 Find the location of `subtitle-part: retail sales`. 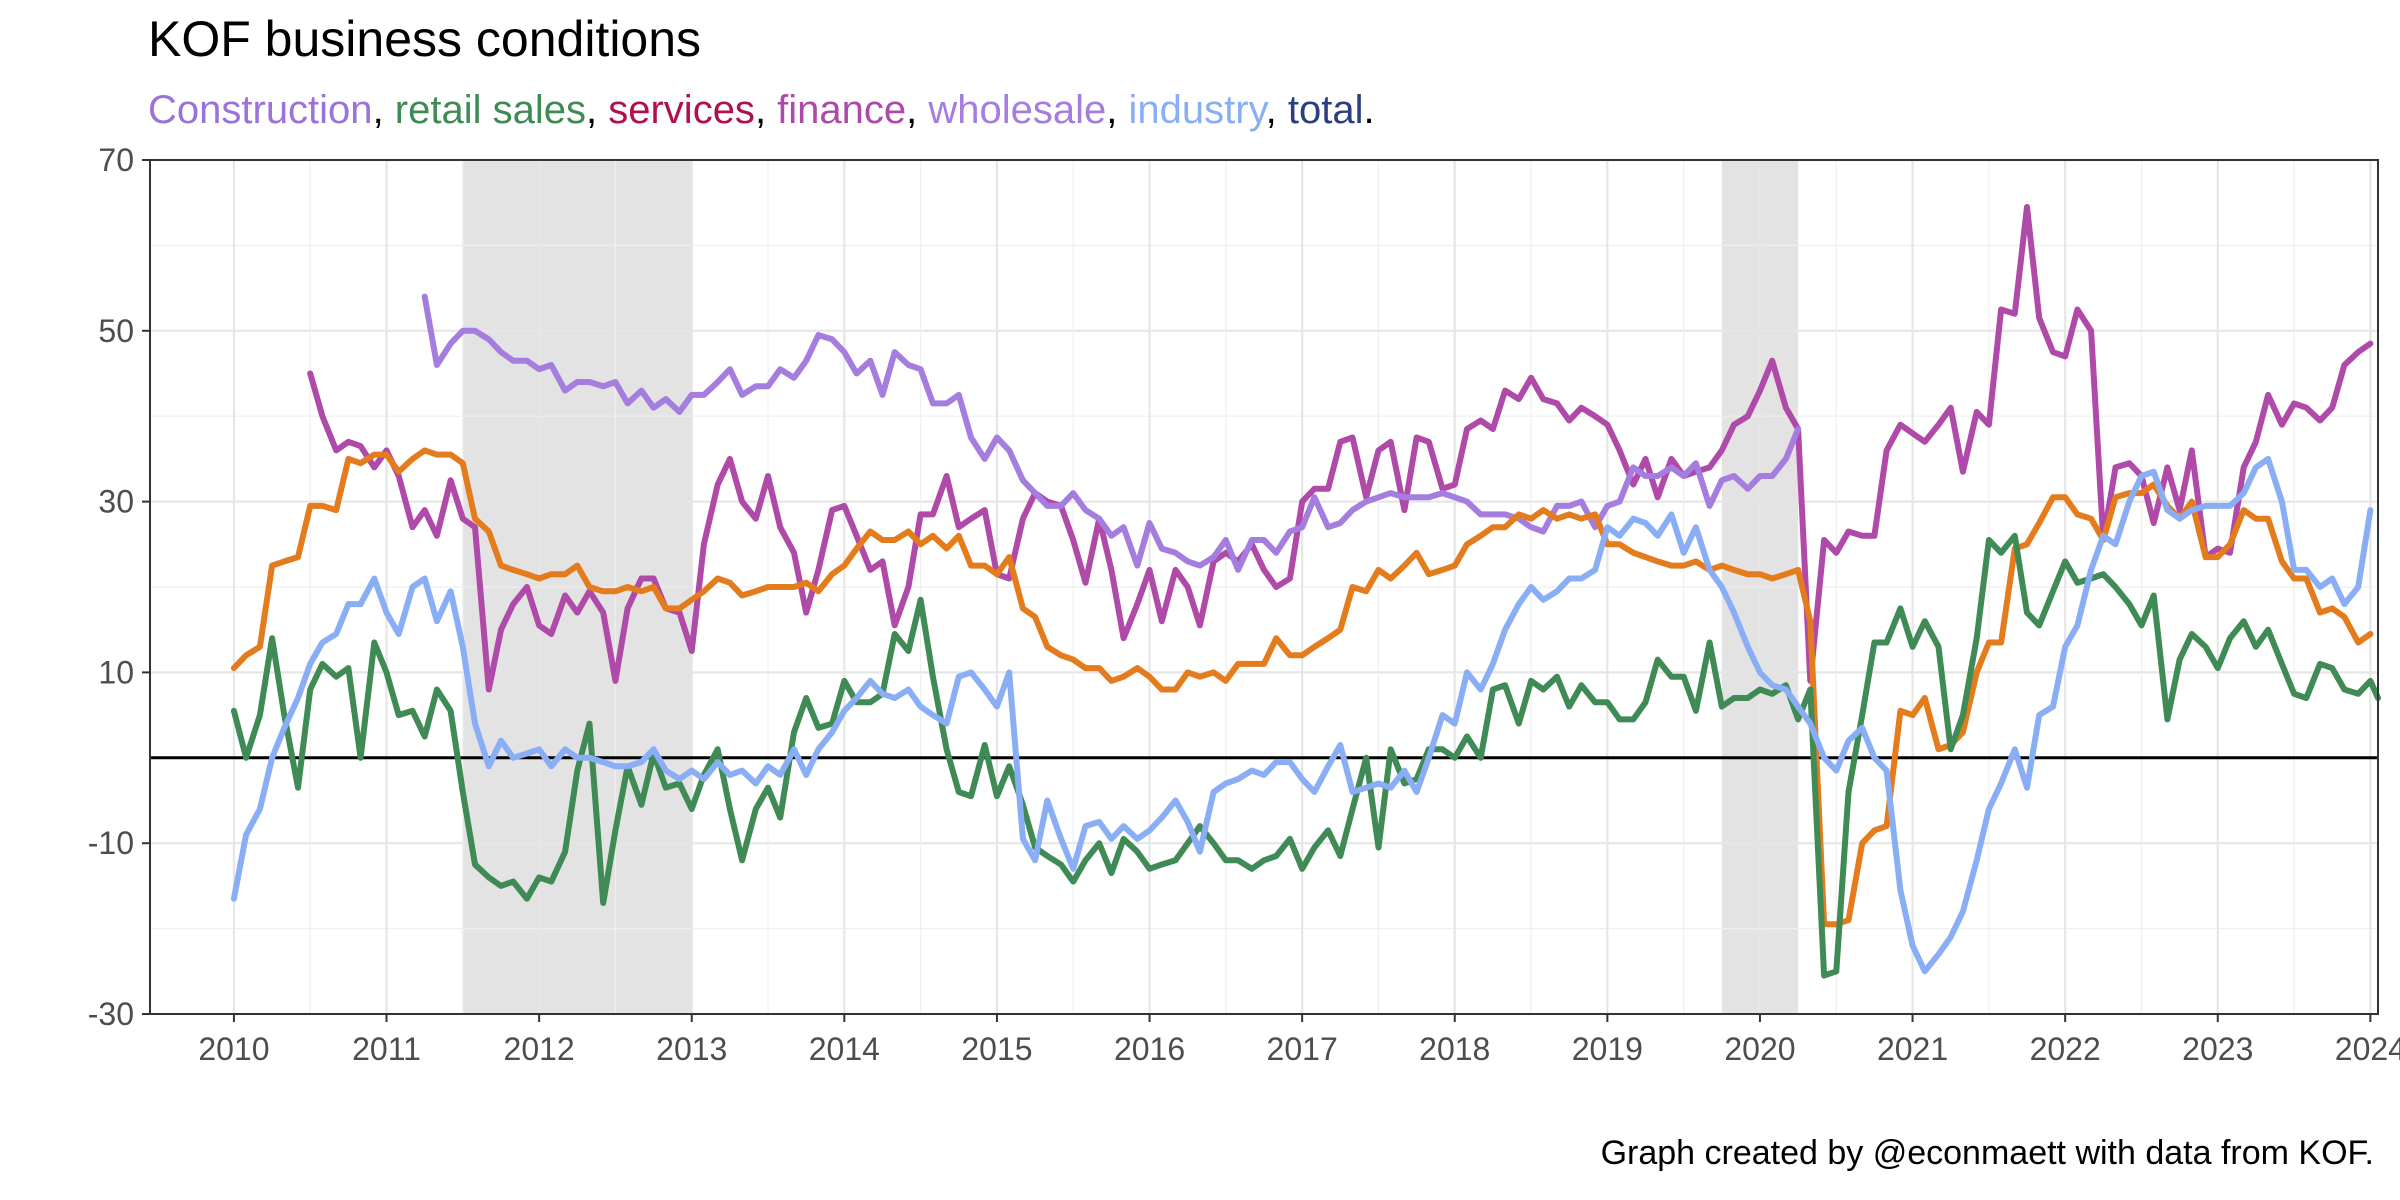

subtitle-part: retail sales is located at coordinates (490, 110).